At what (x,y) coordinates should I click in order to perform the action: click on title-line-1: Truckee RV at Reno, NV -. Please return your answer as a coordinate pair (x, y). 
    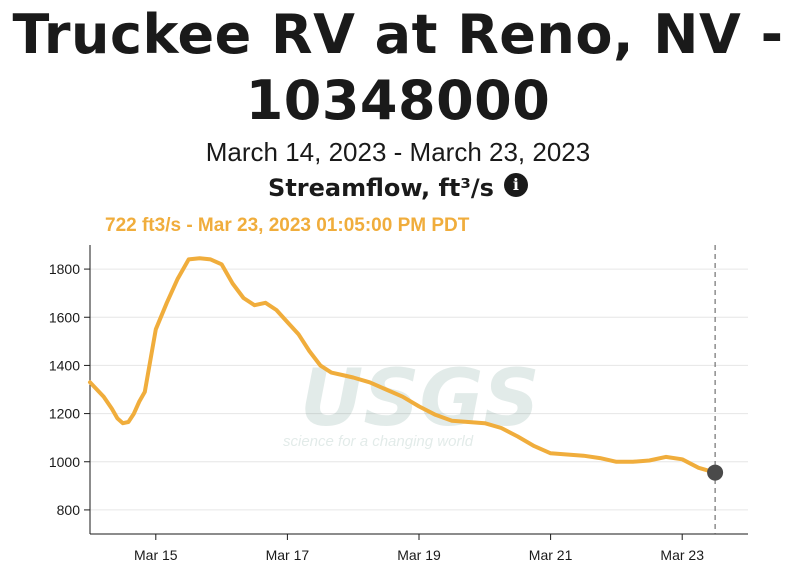
    Looking at the image, I should click on (398, 34).